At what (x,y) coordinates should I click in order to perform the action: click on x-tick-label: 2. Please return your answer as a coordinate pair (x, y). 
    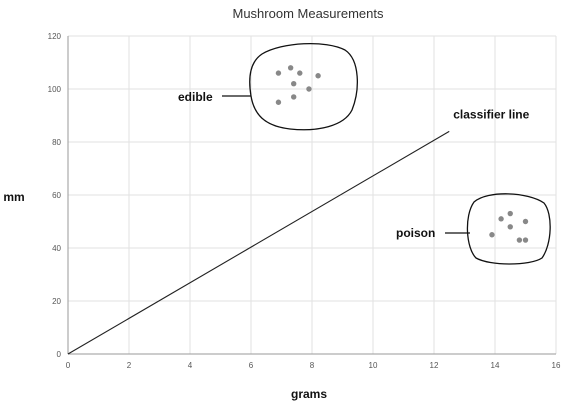
    Looking at the image, I should click on (129, 365).